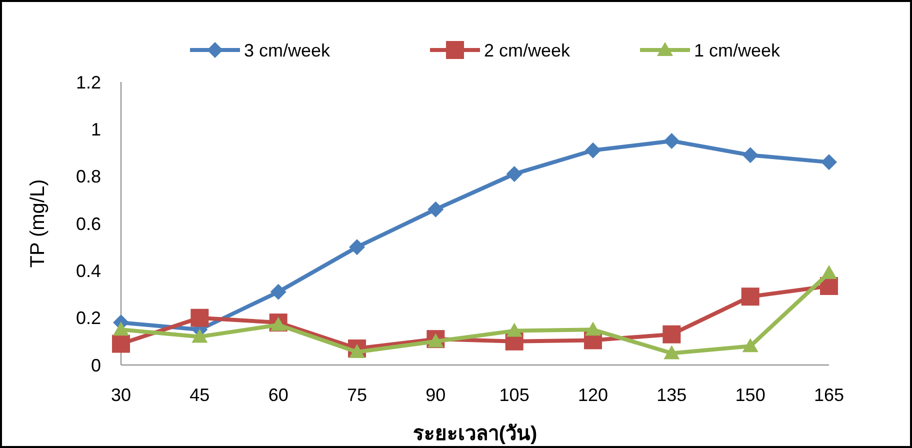  What do you see at coordinates (829, 395) in the screenshot?
I see `x-tick-label: 165` at bounding box center [829, 395].